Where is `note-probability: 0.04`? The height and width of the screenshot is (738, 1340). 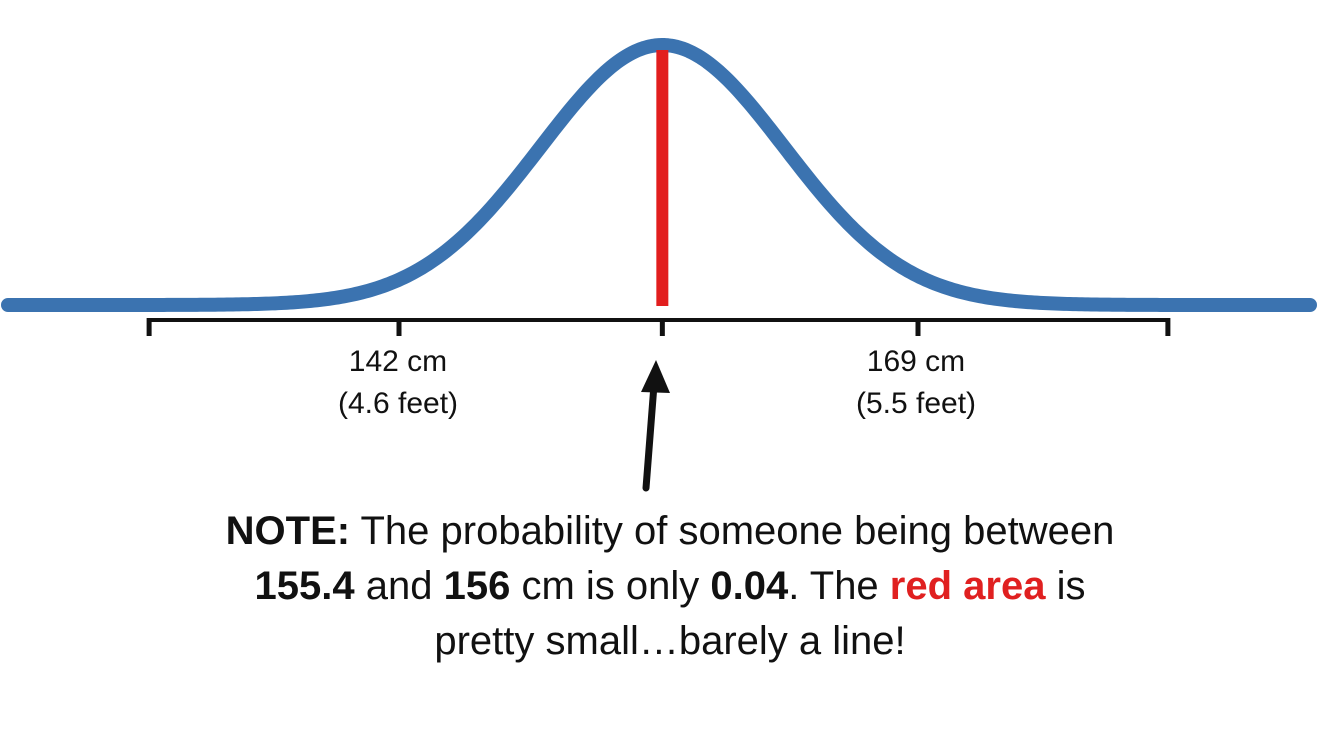 note-probability: 0.04 is located at coordinates (749, 586).